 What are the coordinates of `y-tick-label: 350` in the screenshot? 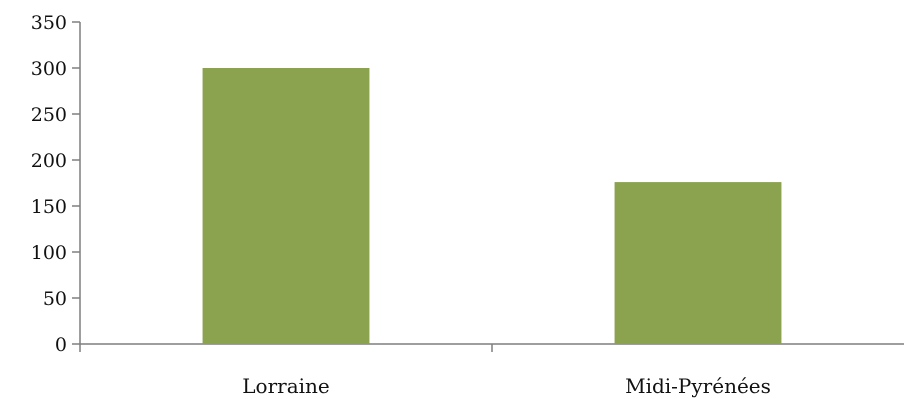 It's located at (49, 23).